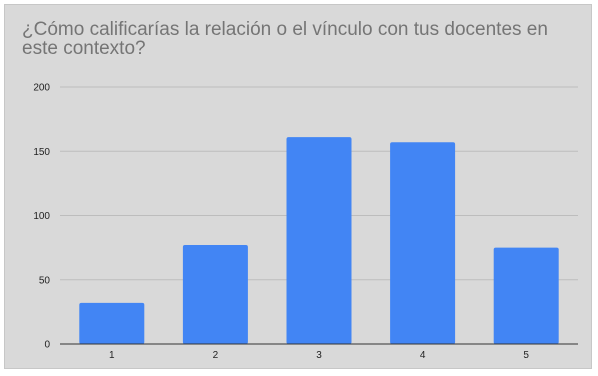  Describe the element at coordinates (41, 152) in the screenshot. I see `y-tick-label: 150` at that location.